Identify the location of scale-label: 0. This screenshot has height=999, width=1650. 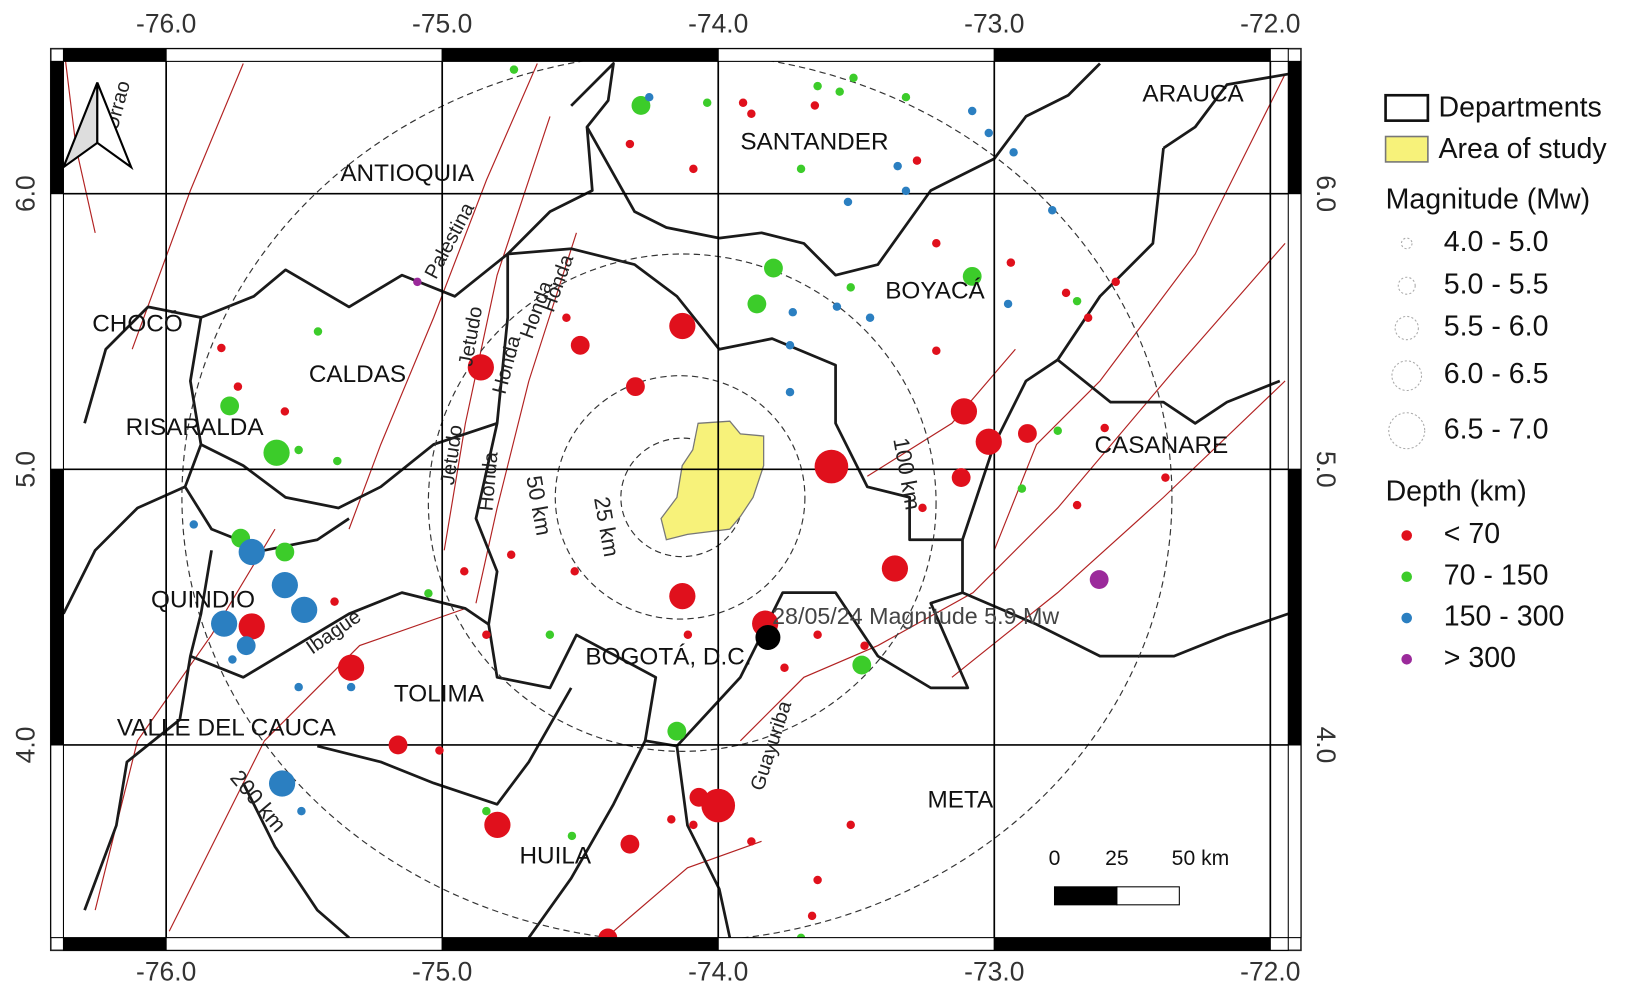
(1055, 858).